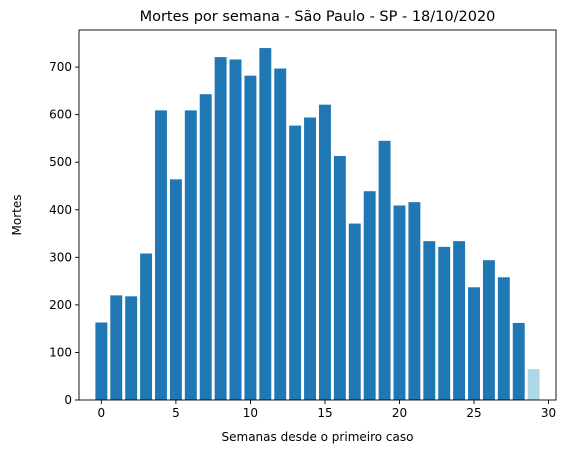  Describe the element at coordinates (64, 233) in the screenshot. I see `y-axis: 0 100 200 300 400 500 600 700` at that location.